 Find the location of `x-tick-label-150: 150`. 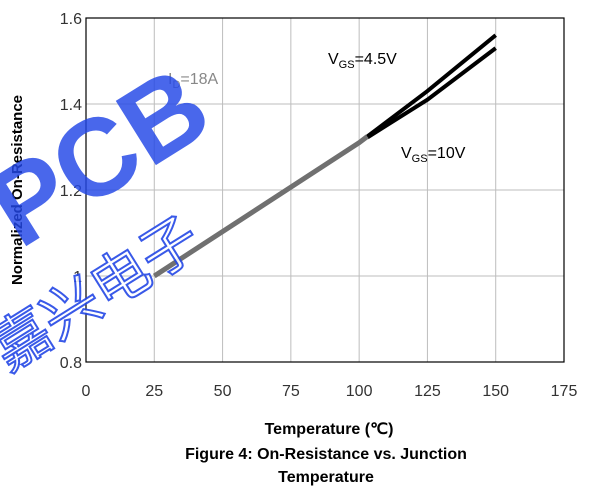

x-tick-label-150: 150 is located at coordinates (495, 391).